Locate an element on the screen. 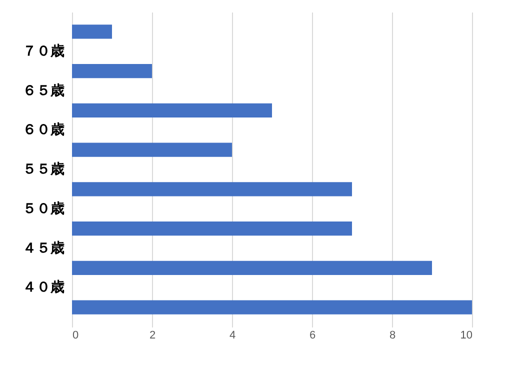 Image resolution: width=507 pixels, height=385 pixels. x-tick-label: 2 is located at coordinates (152, 336).